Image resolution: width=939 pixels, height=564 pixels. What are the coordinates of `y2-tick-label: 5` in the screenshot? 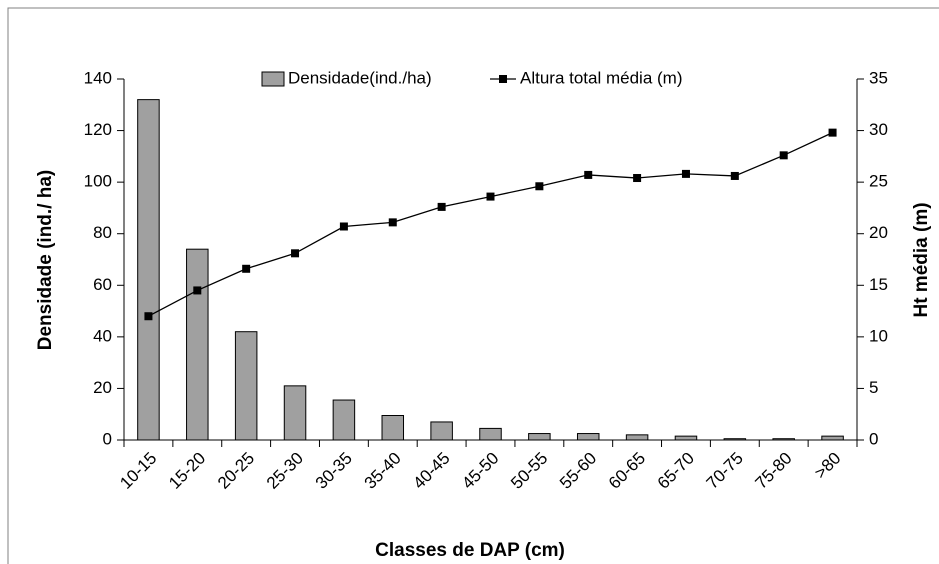 It's located at (873, 387).